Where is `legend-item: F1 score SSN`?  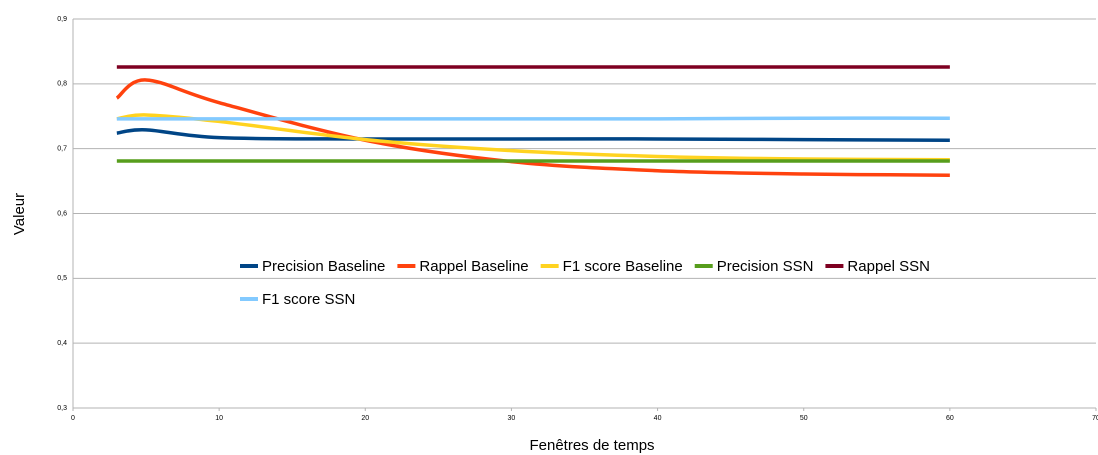
legend-item: F1 score SSN is located at coordinates (297, 299).